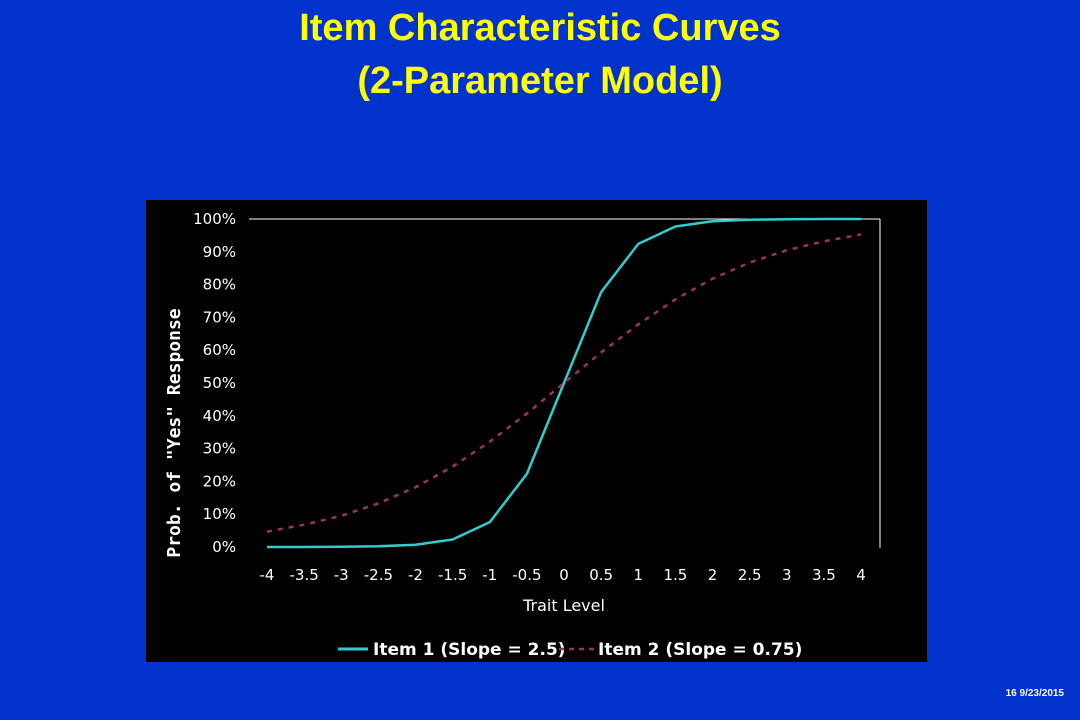 The height and width of the screenshot is (720, 1080). I want to click on title-line-2: (2-Parameter Model), so click(540, 81).